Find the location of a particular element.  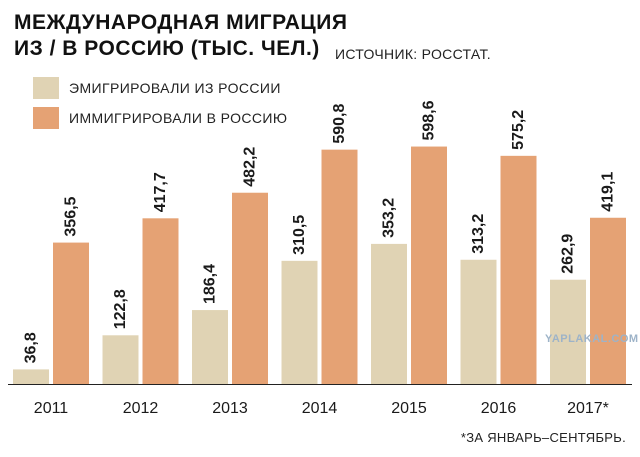

data-label-immigrated: 417,7 is located at coordinates (160, 192).